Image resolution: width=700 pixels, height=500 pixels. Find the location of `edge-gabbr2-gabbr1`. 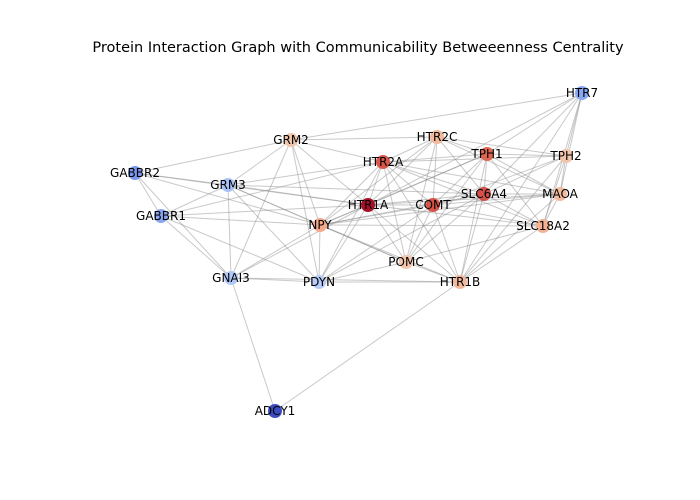

edge-gabbr2-gabbr1 is located at coordinates (148, 194).